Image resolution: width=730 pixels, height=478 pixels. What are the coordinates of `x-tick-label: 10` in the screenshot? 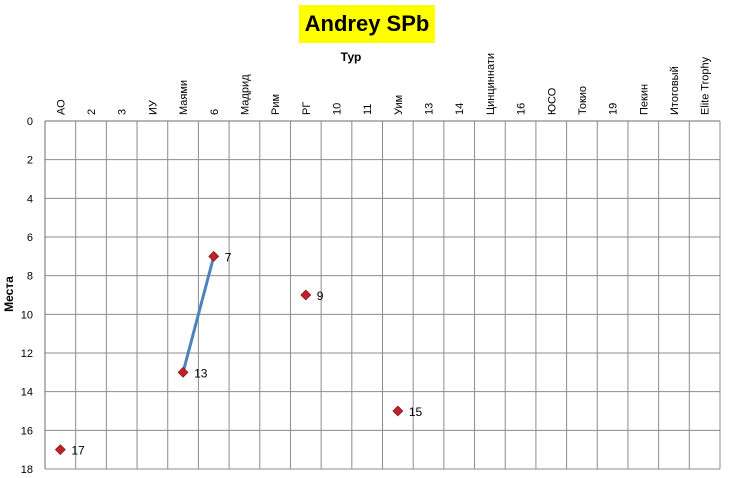 It's located at (337, 109).